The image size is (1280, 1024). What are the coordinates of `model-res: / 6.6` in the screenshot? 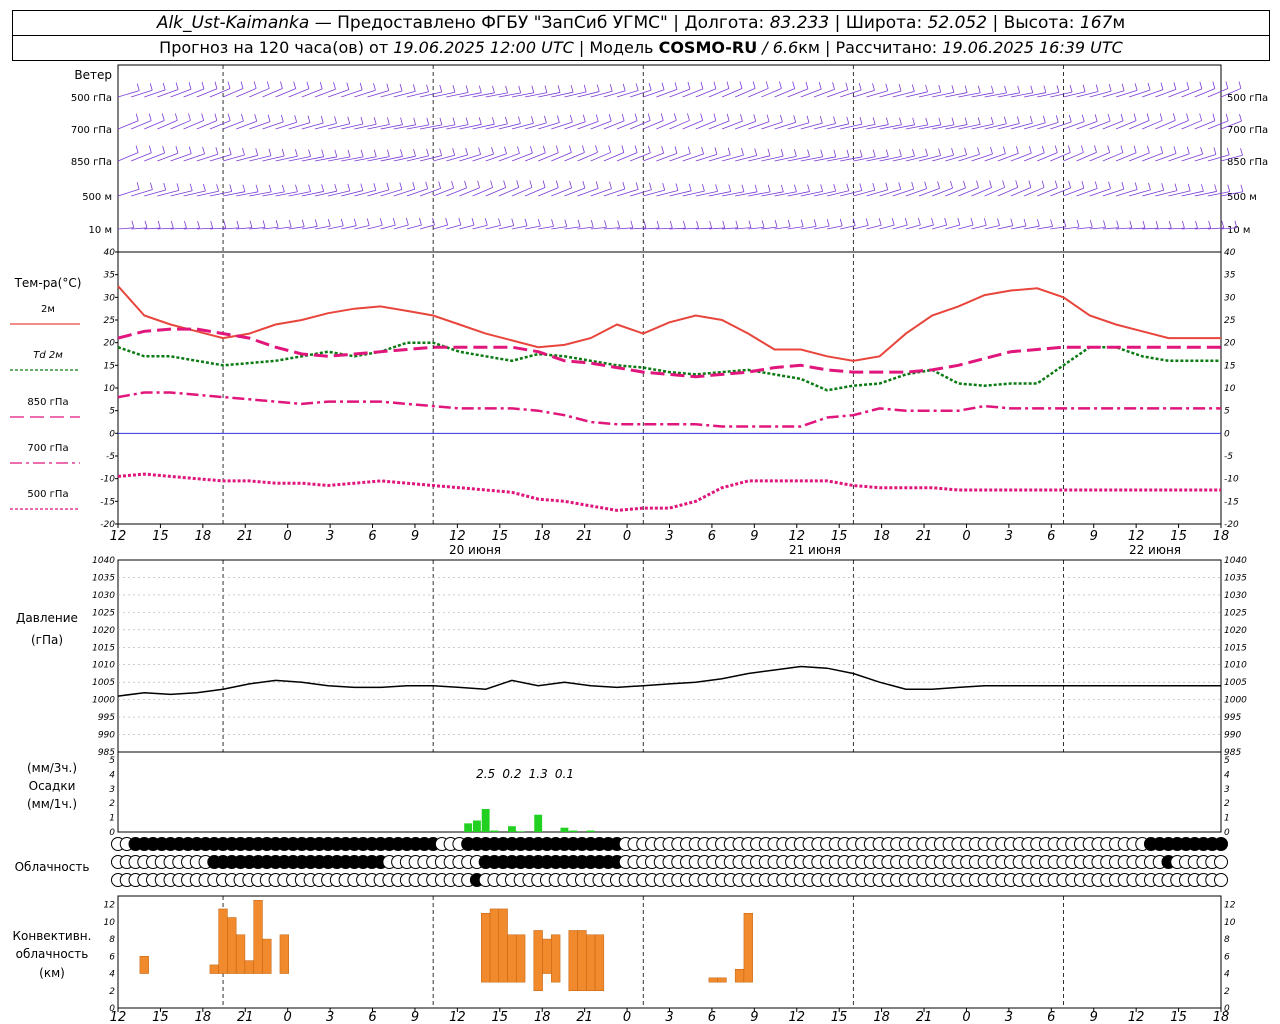 It's located at (778, 47).